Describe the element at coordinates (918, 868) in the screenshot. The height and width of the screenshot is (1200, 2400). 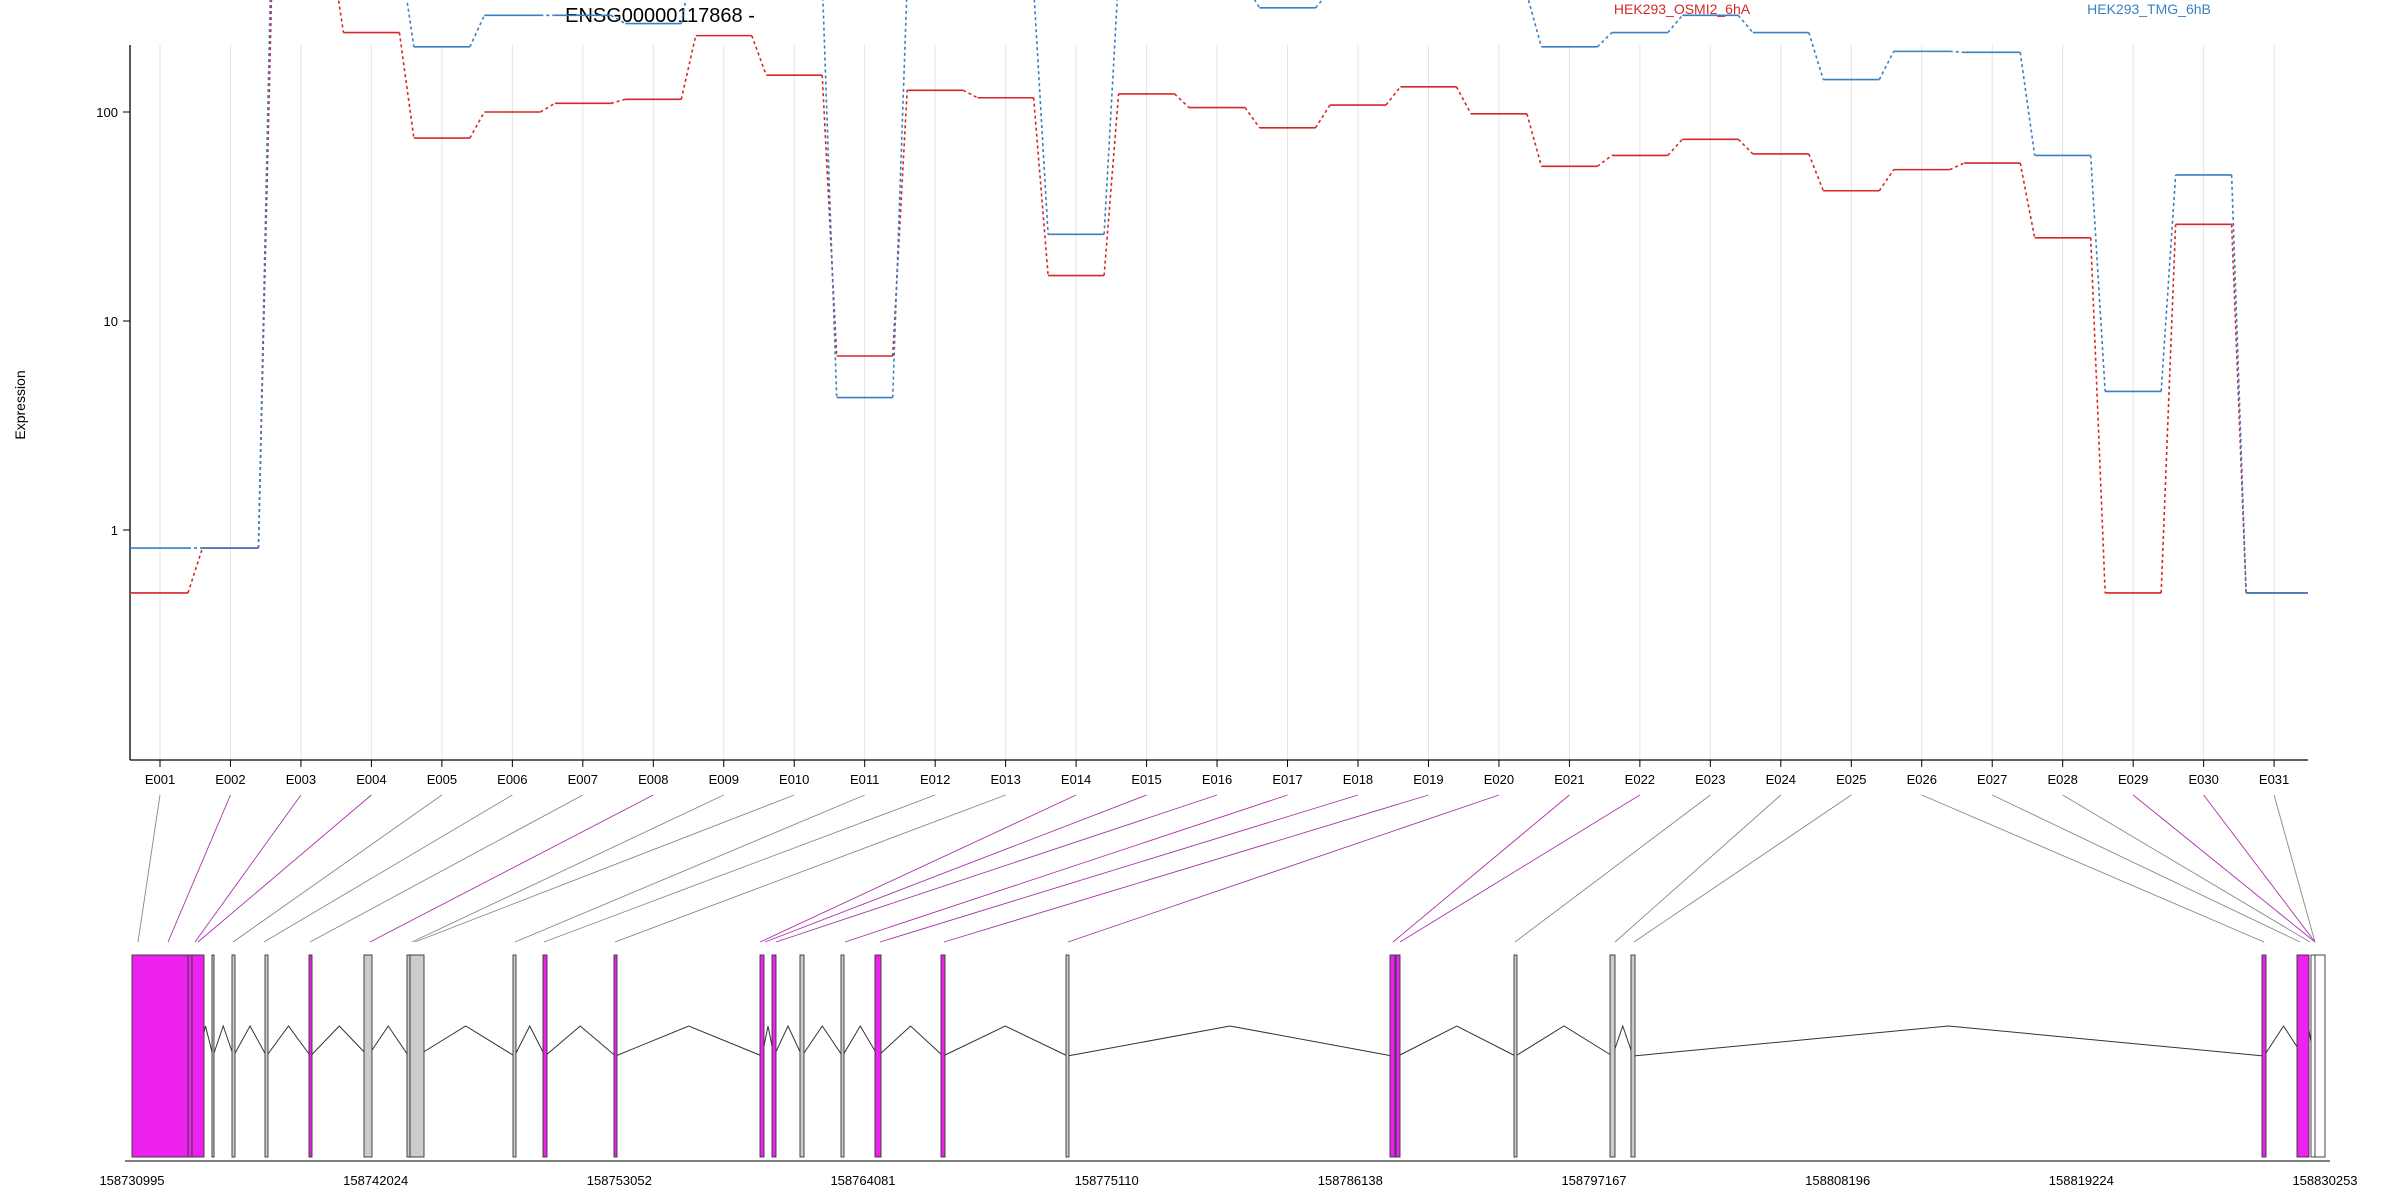
I see `connector-E014` at that location.